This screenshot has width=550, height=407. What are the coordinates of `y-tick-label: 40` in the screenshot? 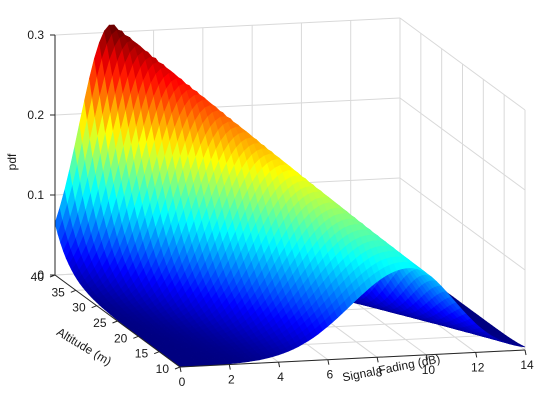 It's located at (38, 277).